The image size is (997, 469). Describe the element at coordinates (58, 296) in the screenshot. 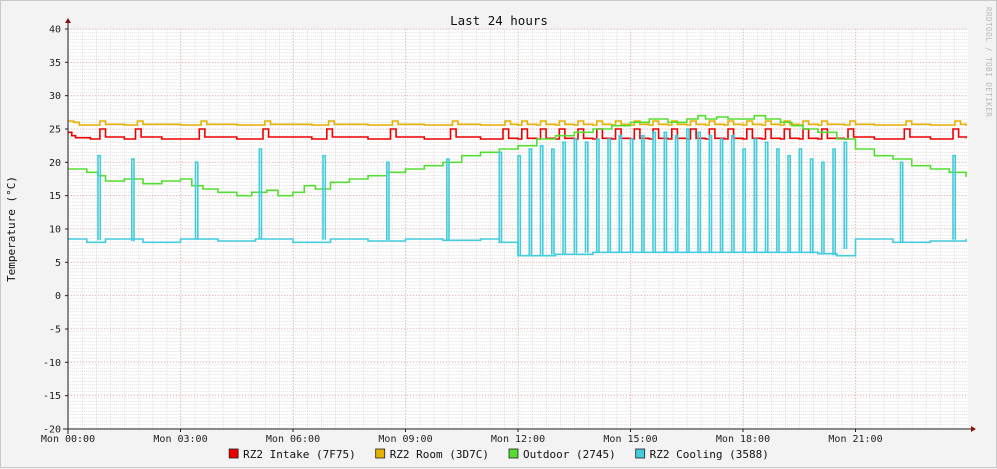

I see `y-tick-label: 0` at that location.